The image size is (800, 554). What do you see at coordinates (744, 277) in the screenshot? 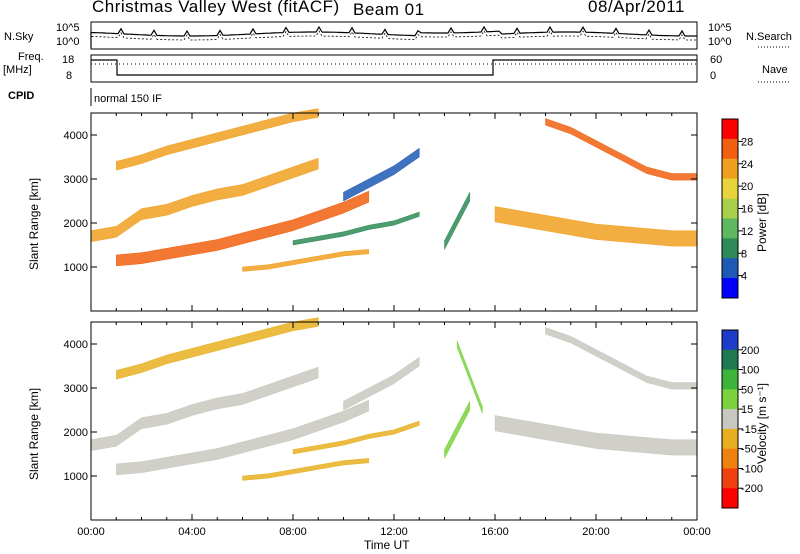
I see `colorbar-tick-label: 4` at bounding box center [744, 277].